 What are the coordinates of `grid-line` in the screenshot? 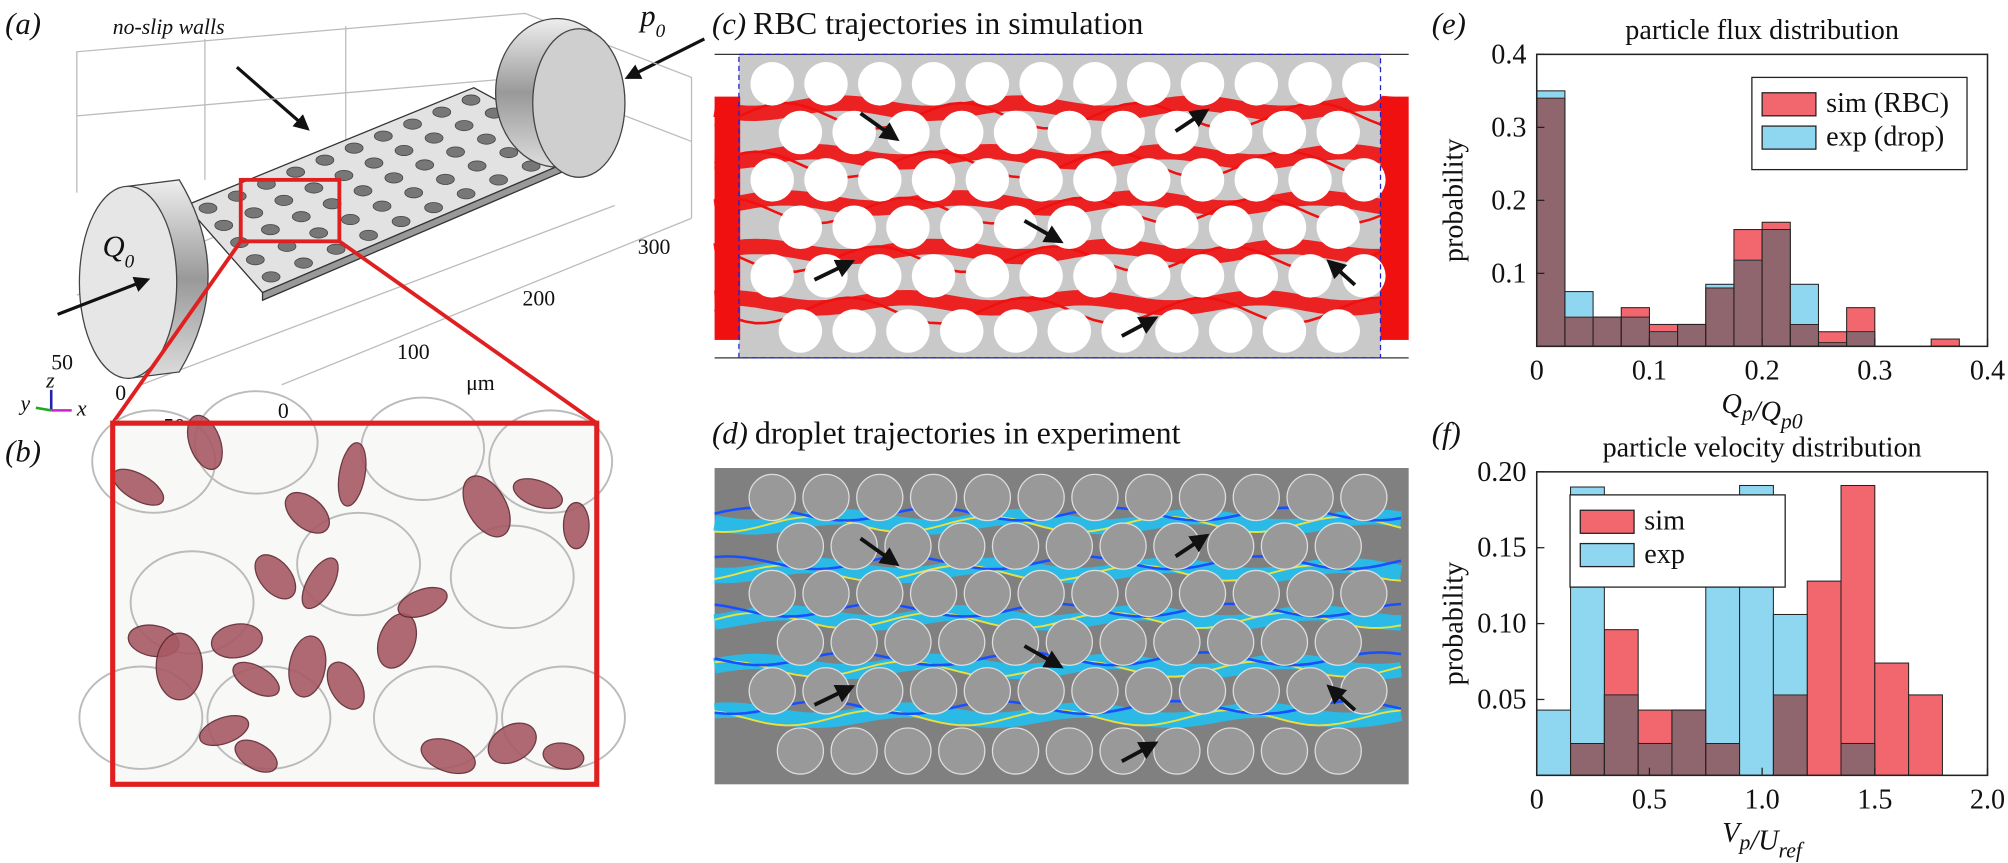 It's located at (377, 295).